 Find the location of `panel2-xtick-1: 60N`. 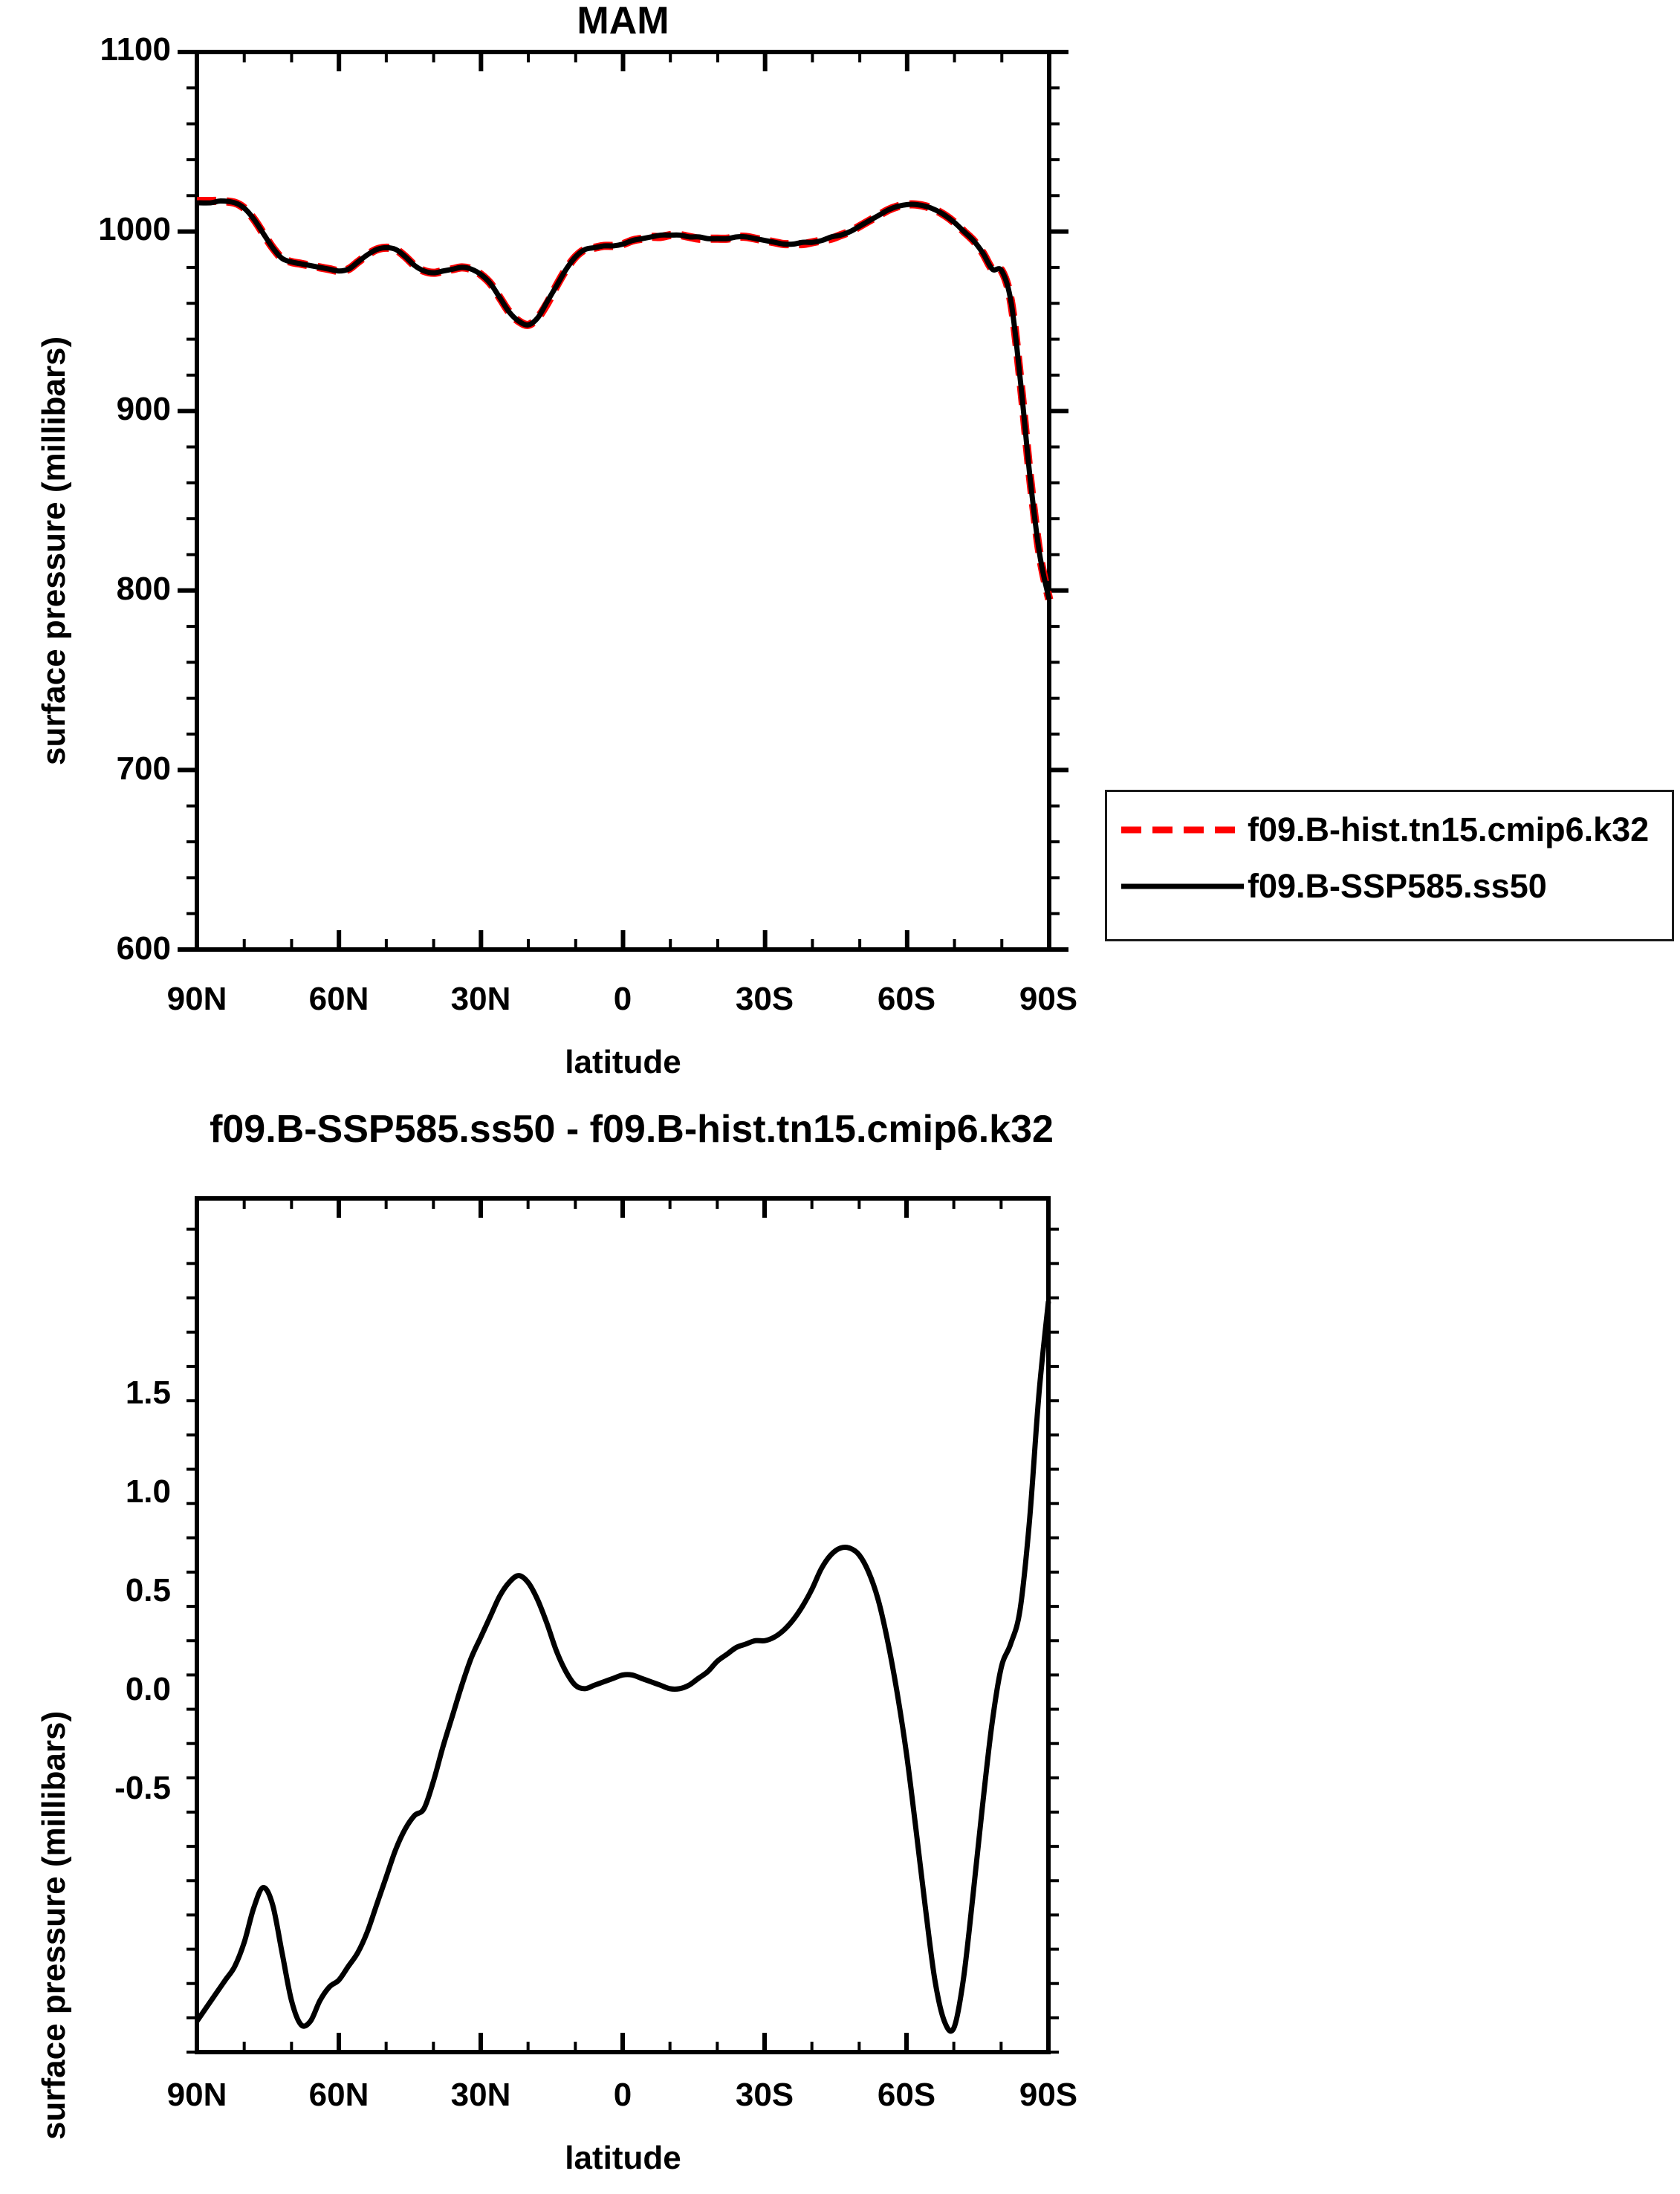

panel2-xtick-1: 60N is located at coordinates (339, 2095).